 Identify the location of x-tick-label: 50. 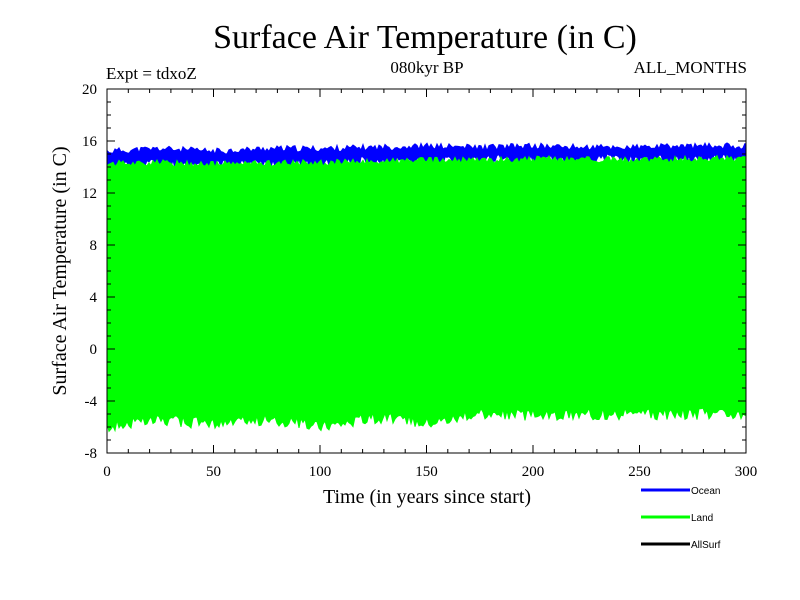
(213, 472).